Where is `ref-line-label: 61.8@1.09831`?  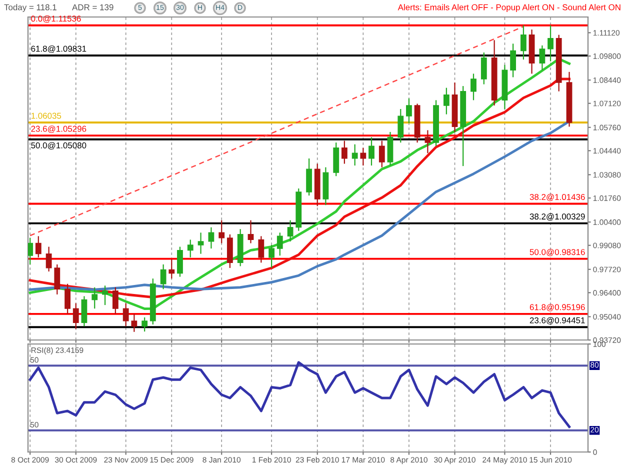 ref-line-label: 61.8@1.09831 is located at coordinates (58, 49).